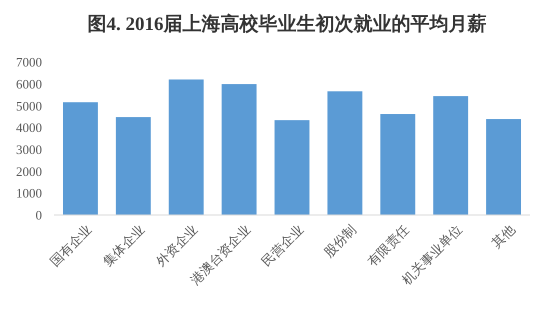 The height and width of the screenshot is (323, 534). What do you see at coordinates (29, 149) in the screenshot?
I see `y-tick-label: 3000` at bounding box center [29, 149].